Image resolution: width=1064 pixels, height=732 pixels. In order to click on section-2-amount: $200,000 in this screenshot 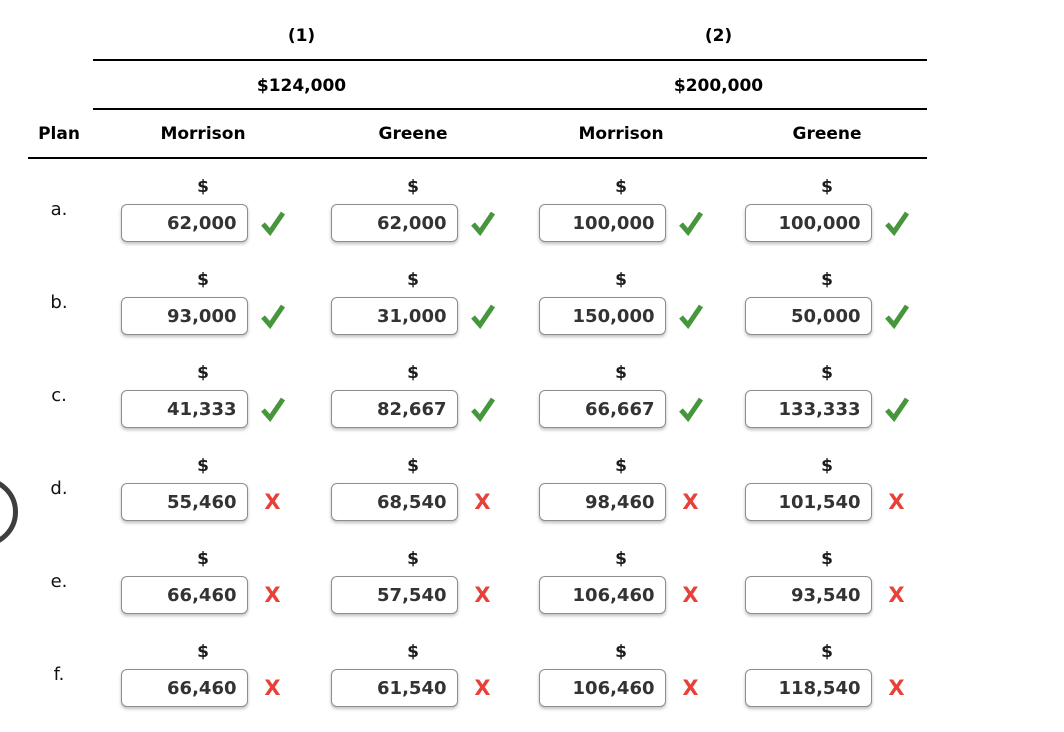, I will do `click(718, 86)`.